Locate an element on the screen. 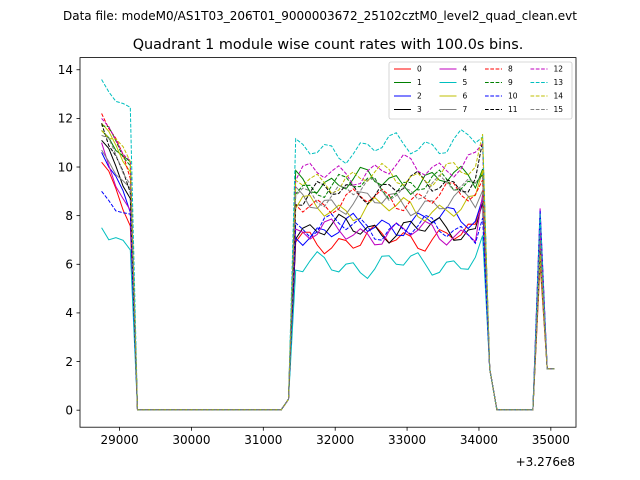  legend-label-9: 9 is located at coordinates (510, 82).